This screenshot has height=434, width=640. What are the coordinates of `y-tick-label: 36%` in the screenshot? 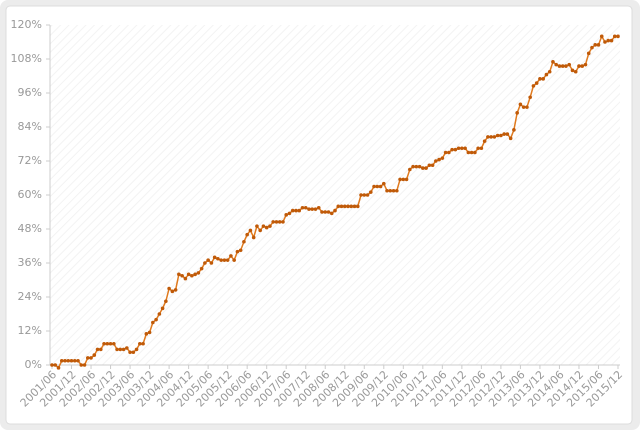 It's located at (30, 262).